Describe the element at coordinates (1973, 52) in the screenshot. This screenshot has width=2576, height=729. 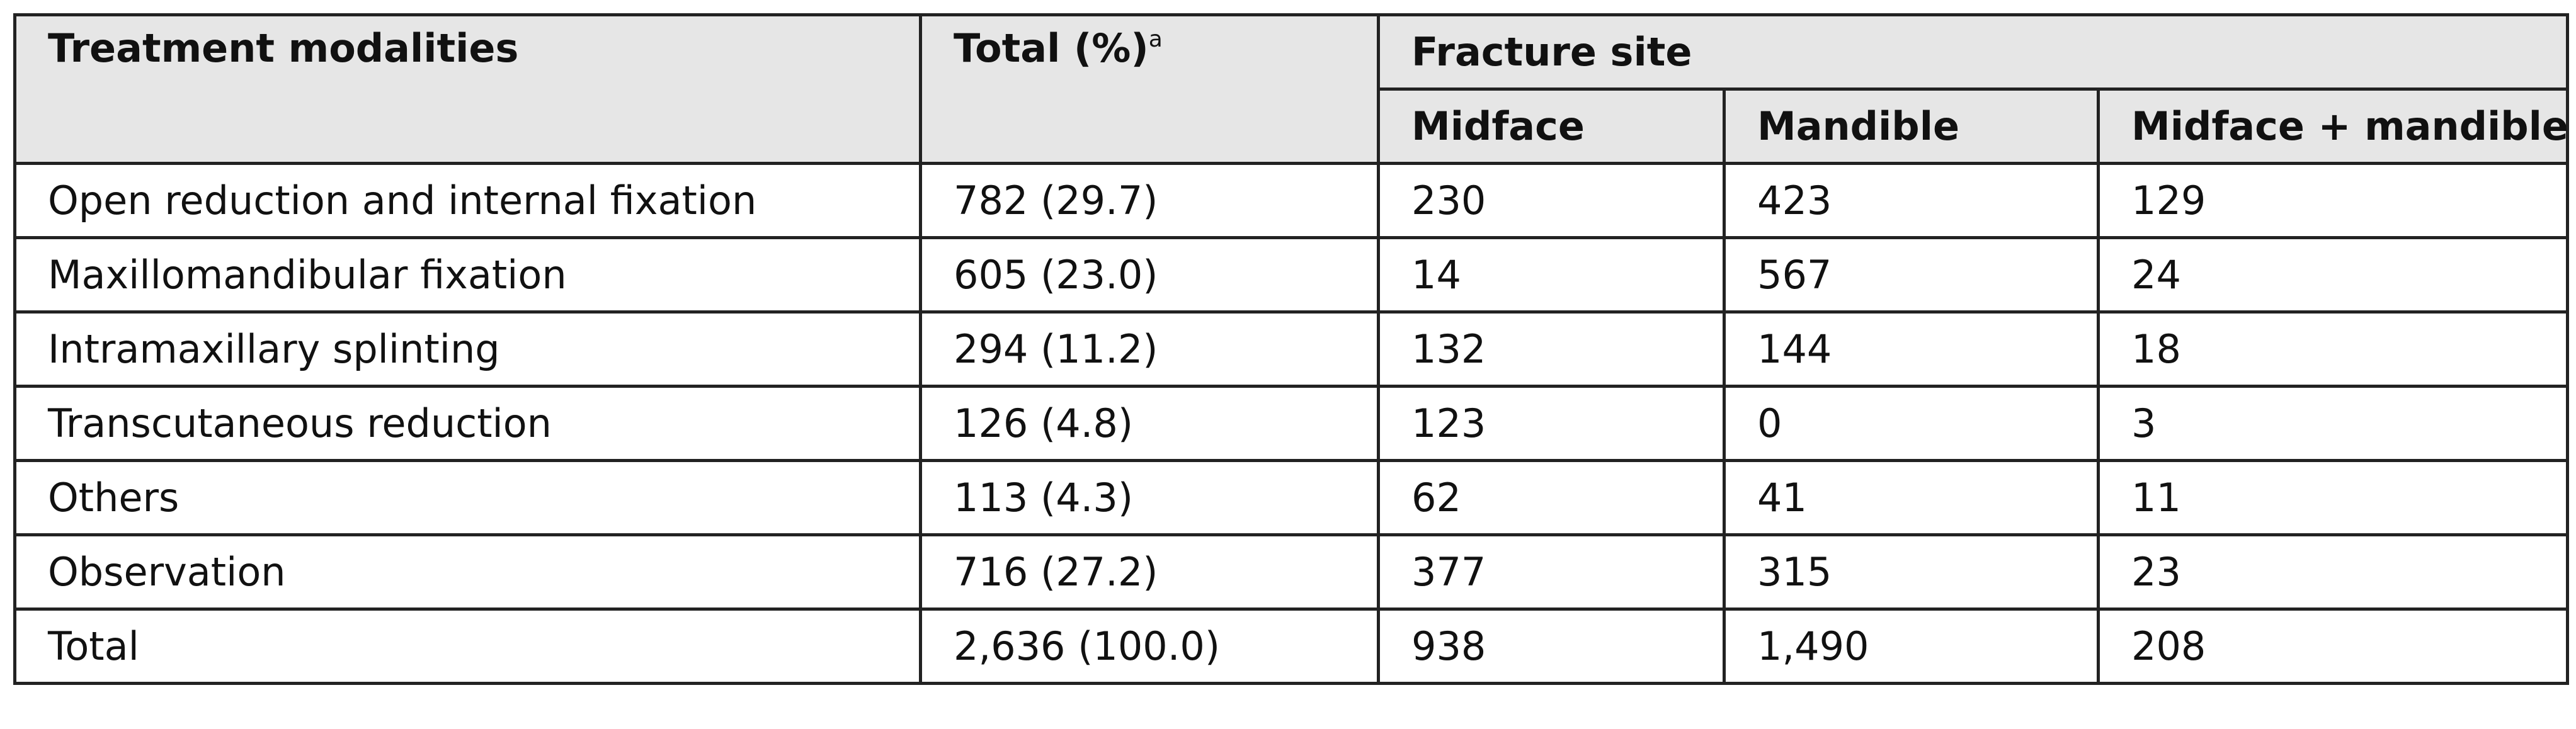
I see `header-cell: Fracture site` at that location.